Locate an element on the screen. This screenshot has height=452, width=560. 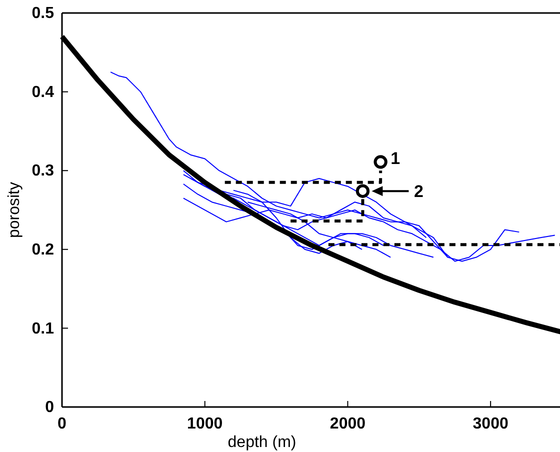
x-axis-title: depth (m) is located at coordinates (262, 442).